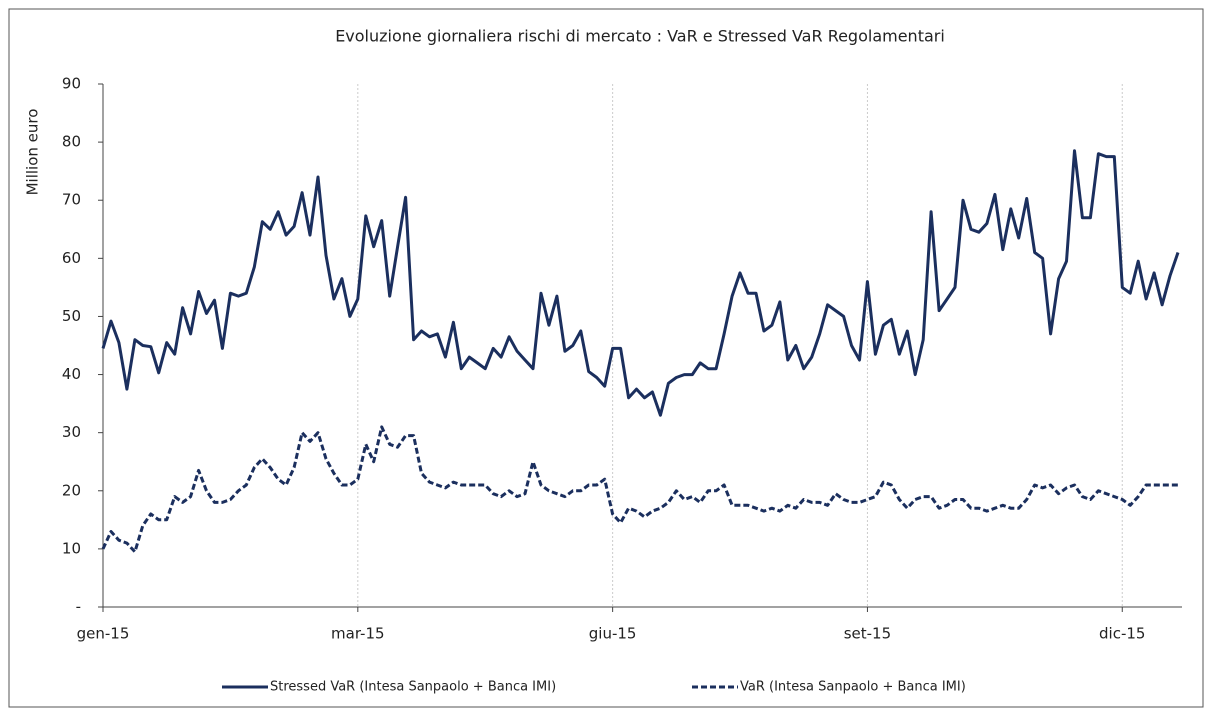 The image size is (1212, 724). I want to click on legend-label: VaR (Intesa Sanpaolo + Banca IMI), so click(853, 687).